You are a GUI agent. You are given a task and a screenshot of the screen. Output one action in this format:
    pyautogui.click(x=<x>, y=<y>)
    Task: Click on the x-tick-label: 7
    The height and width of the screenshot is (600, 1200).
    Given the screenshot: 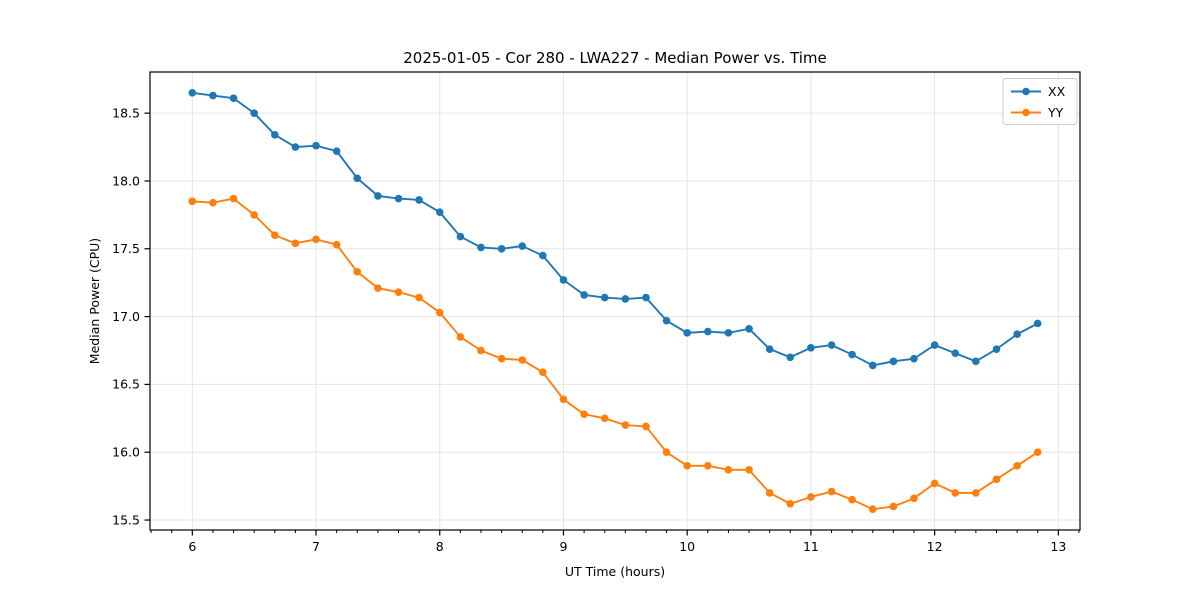 What is the action you would take?
    pyautogui.click(x=316, y=546)
    